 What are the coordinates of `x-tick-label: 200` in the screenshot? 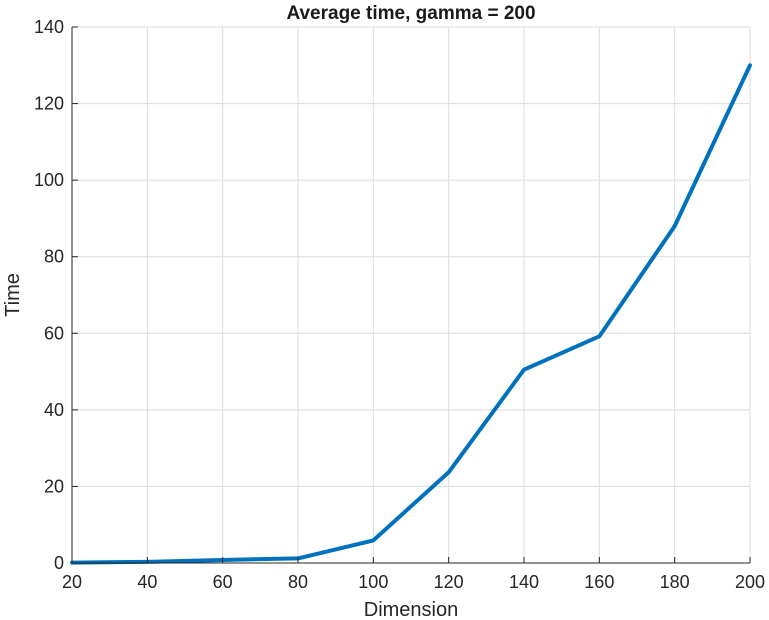 It's located at (750, 582).